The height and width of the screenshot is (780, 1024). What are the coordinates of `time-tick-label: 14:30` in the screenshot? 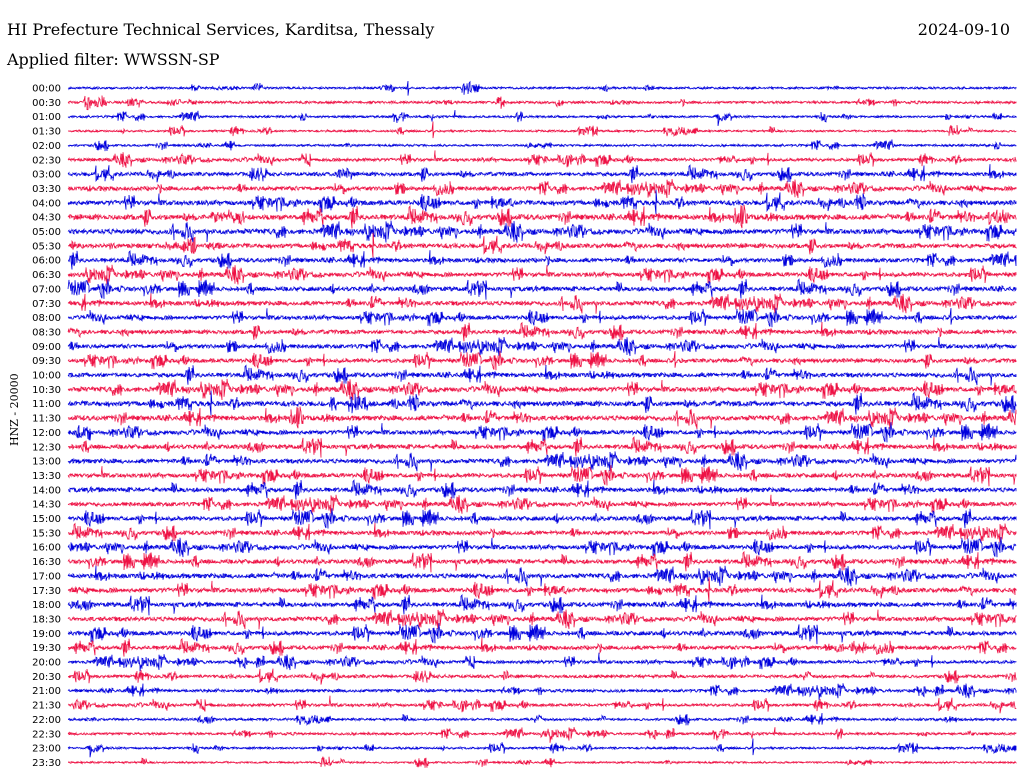 It's located at (46, 505).